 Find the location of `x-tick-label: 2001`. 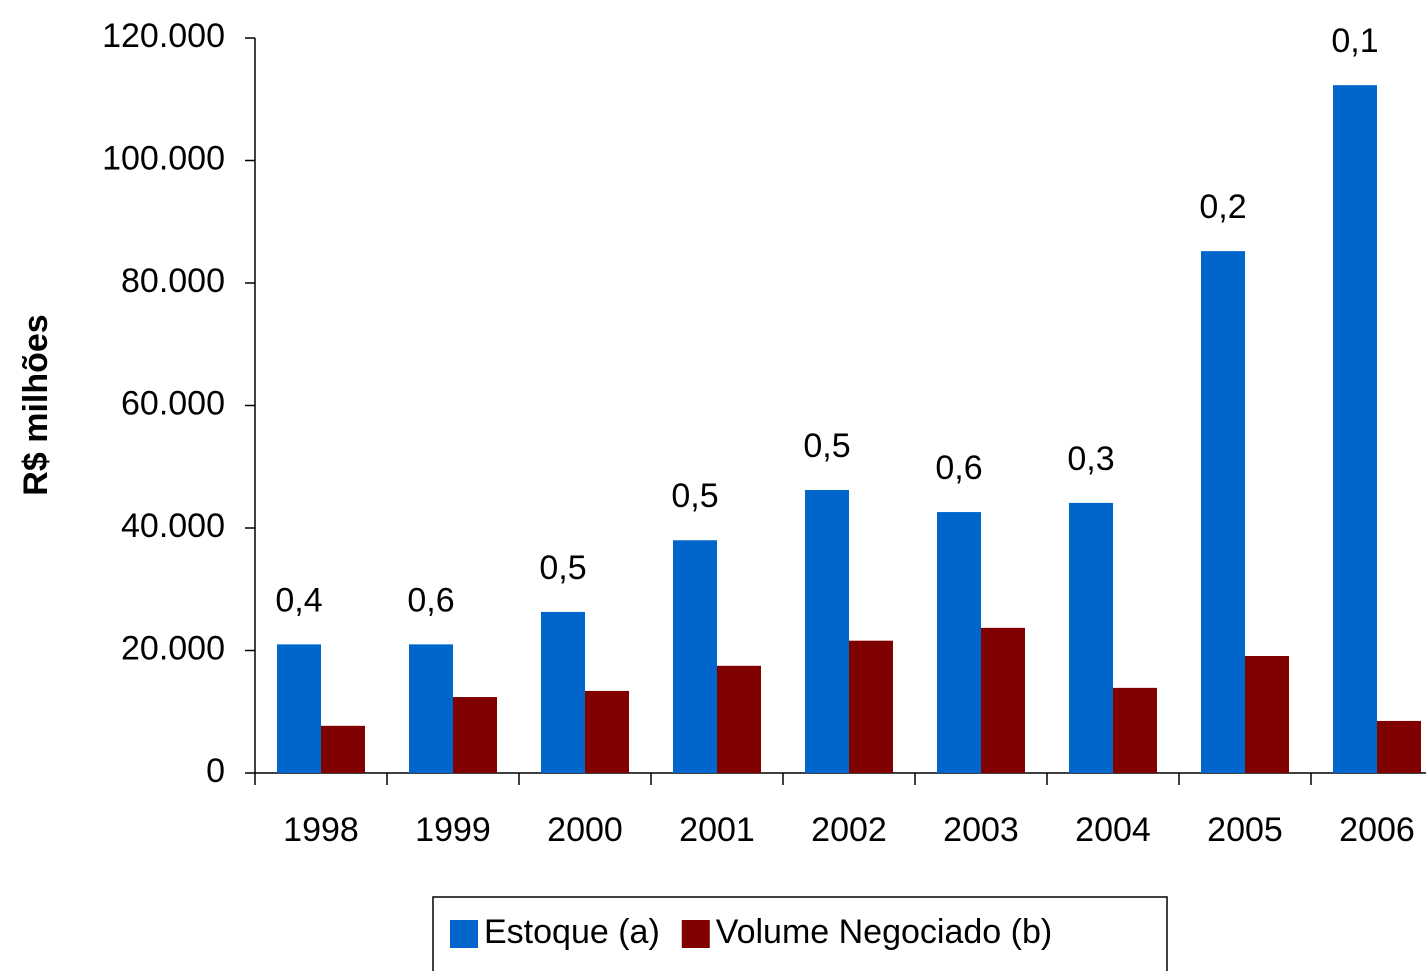

x-tick-label: 2001 is located at coordinates (717, 830).